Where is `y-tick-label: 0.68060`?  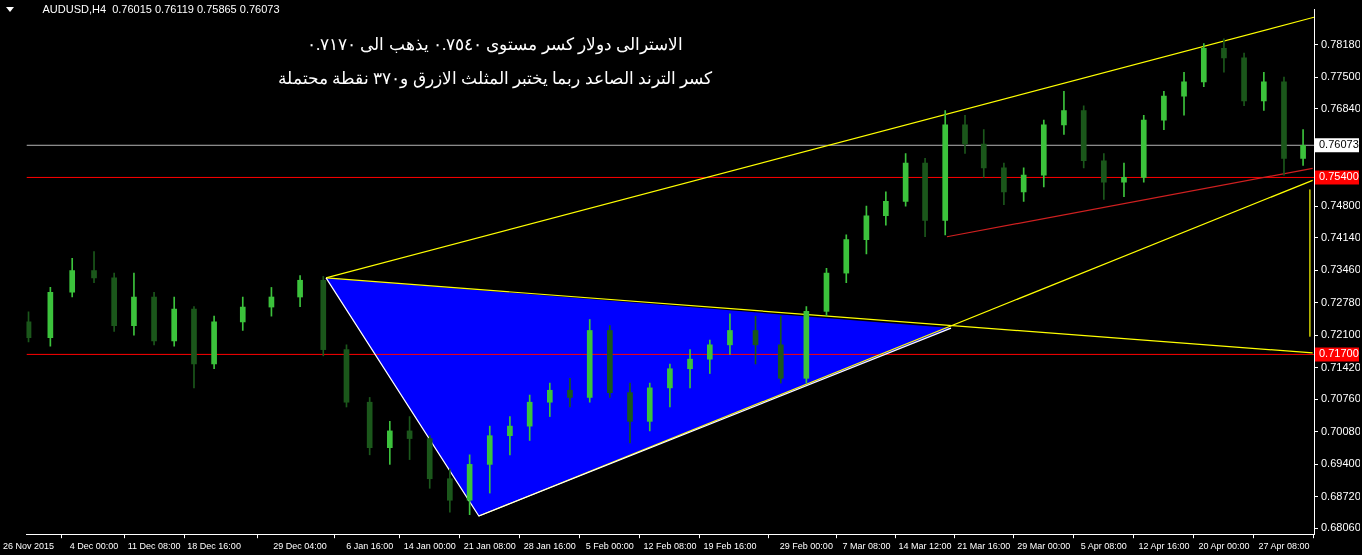 y-tick-label: 0.68060 is located at coordinates (1341, 527).